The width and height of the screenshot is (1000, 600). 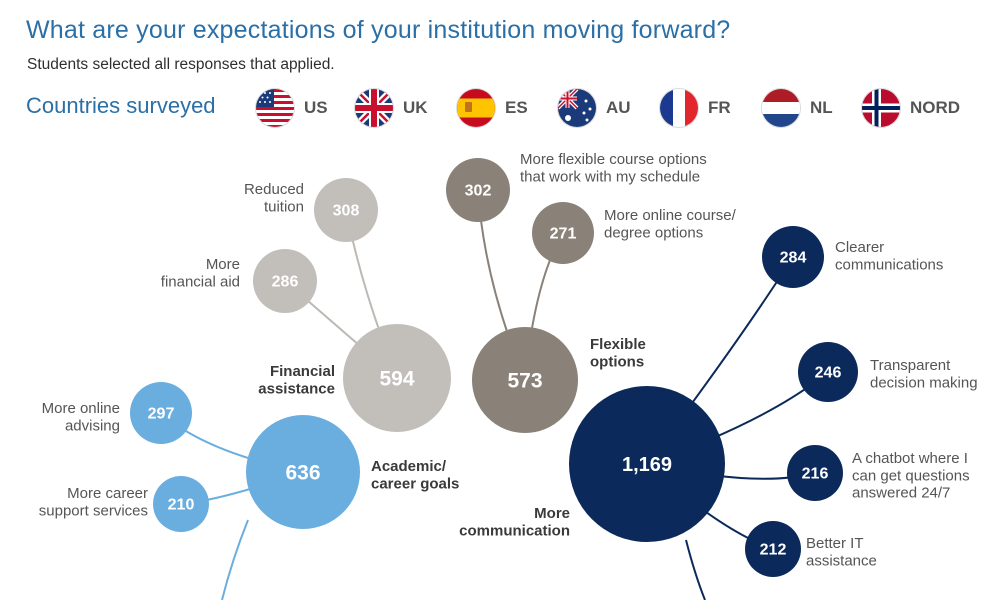 What do you see at coordinates (476, 108) in the screenshot?
I see `spain-flag-icon` at bounding box center [476, 108].